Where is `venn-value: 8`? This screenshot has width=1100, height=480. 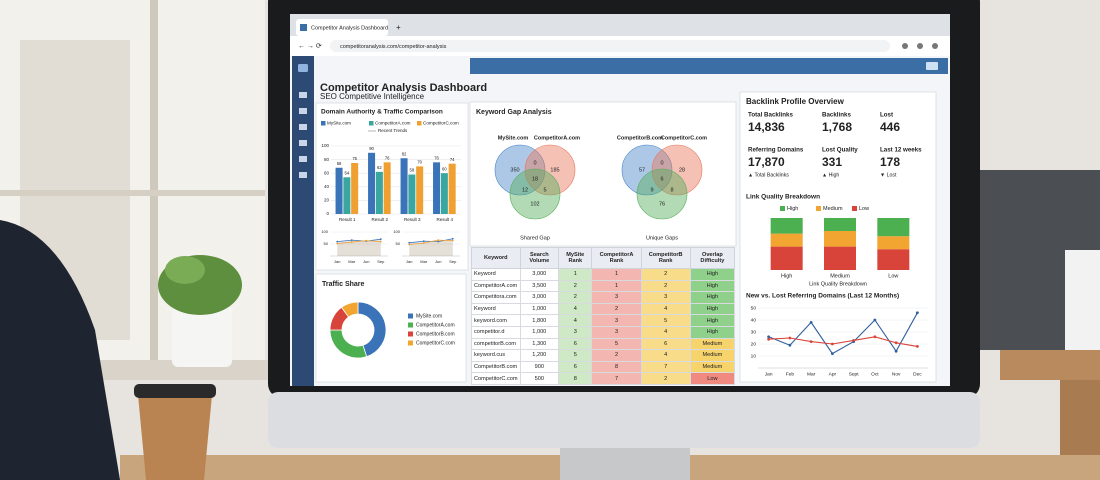
venn-value: 8 is located at coordinates (671, 190).